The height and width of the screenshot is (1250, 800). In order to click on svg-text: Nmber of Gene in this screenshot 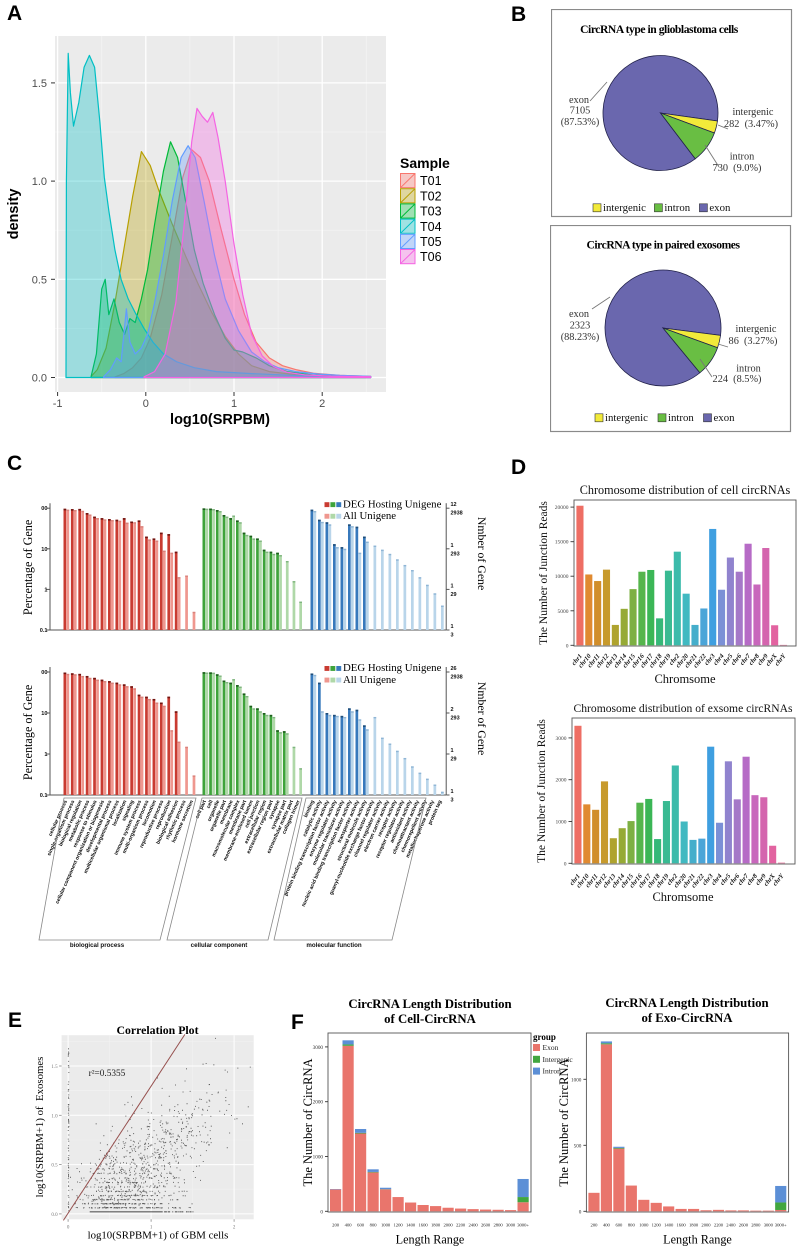, I will do `click(482, 553)`.